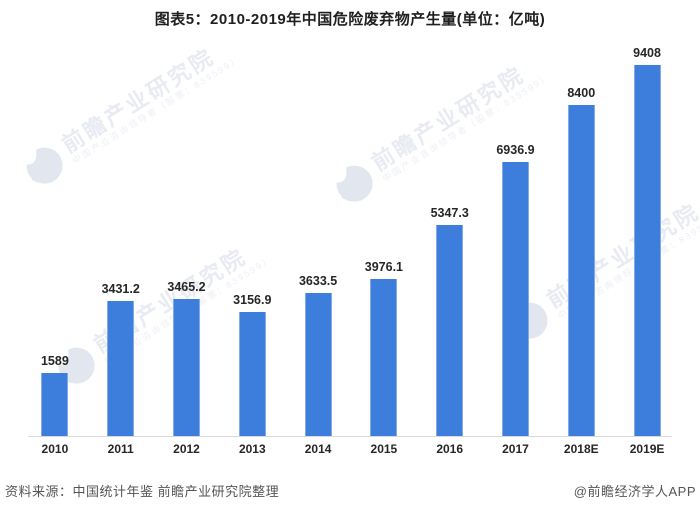 Image resolution: width=700 pixels, height=511 pixels. I want to click on bar-group: 6936.9, so click(516, 250).